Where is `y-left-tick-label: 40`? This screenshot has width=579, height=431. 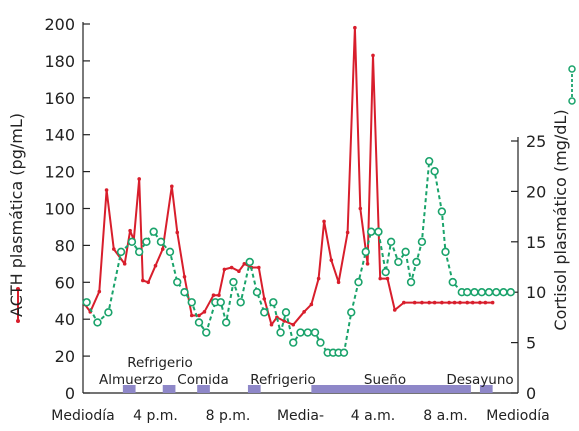 y-left-tick-label: 40 is located at coordinates (65, 319).